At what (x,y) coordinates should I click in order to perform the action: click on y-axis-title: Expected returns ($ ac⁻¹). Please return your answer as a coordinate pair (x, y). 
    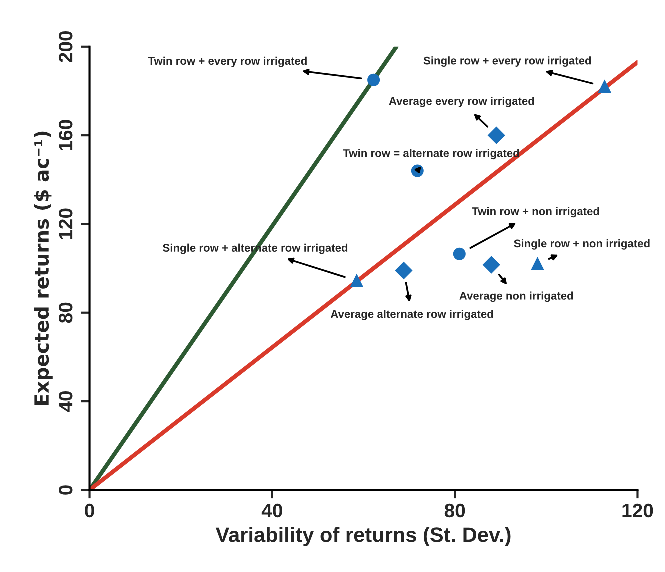
    Looking at the image, I should click on (43, 269).